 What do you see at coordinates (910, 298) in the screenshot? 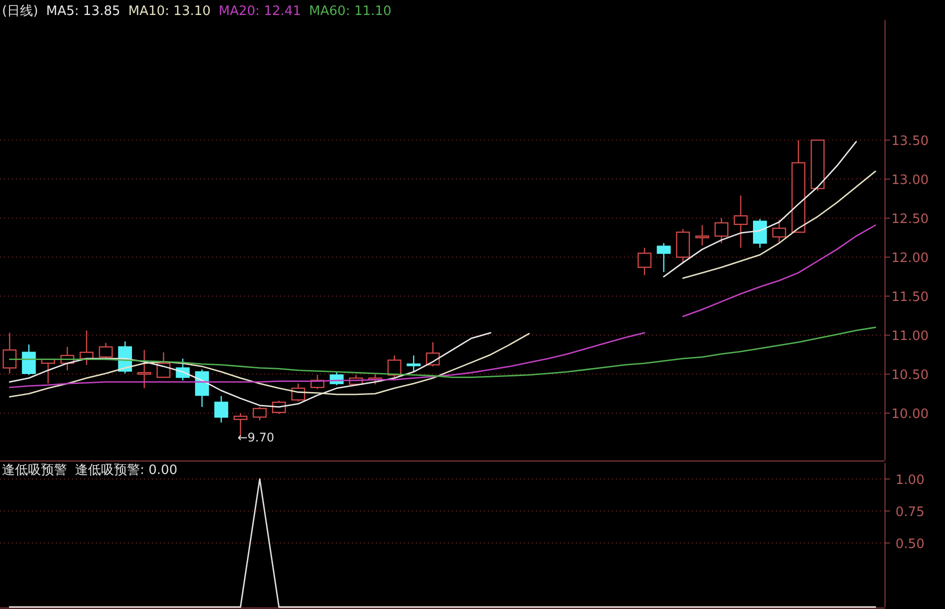
I see `y-tick-label: 11.50` at bounding box center [910, 298].